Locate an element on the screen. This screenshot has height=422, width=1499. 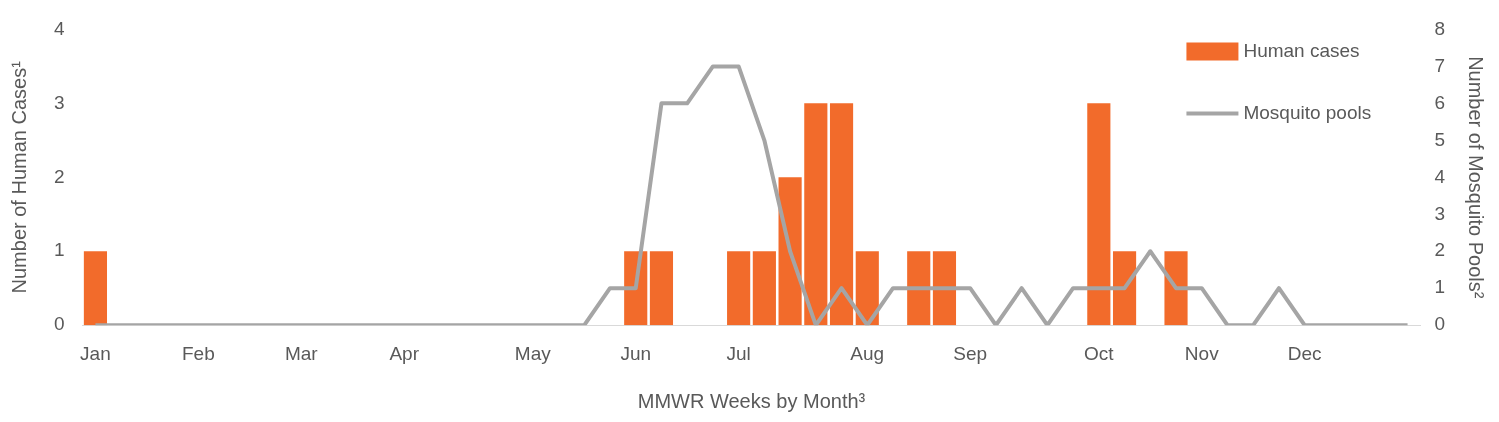
x-tick-label: Sep is located at coordinates (970, 353).